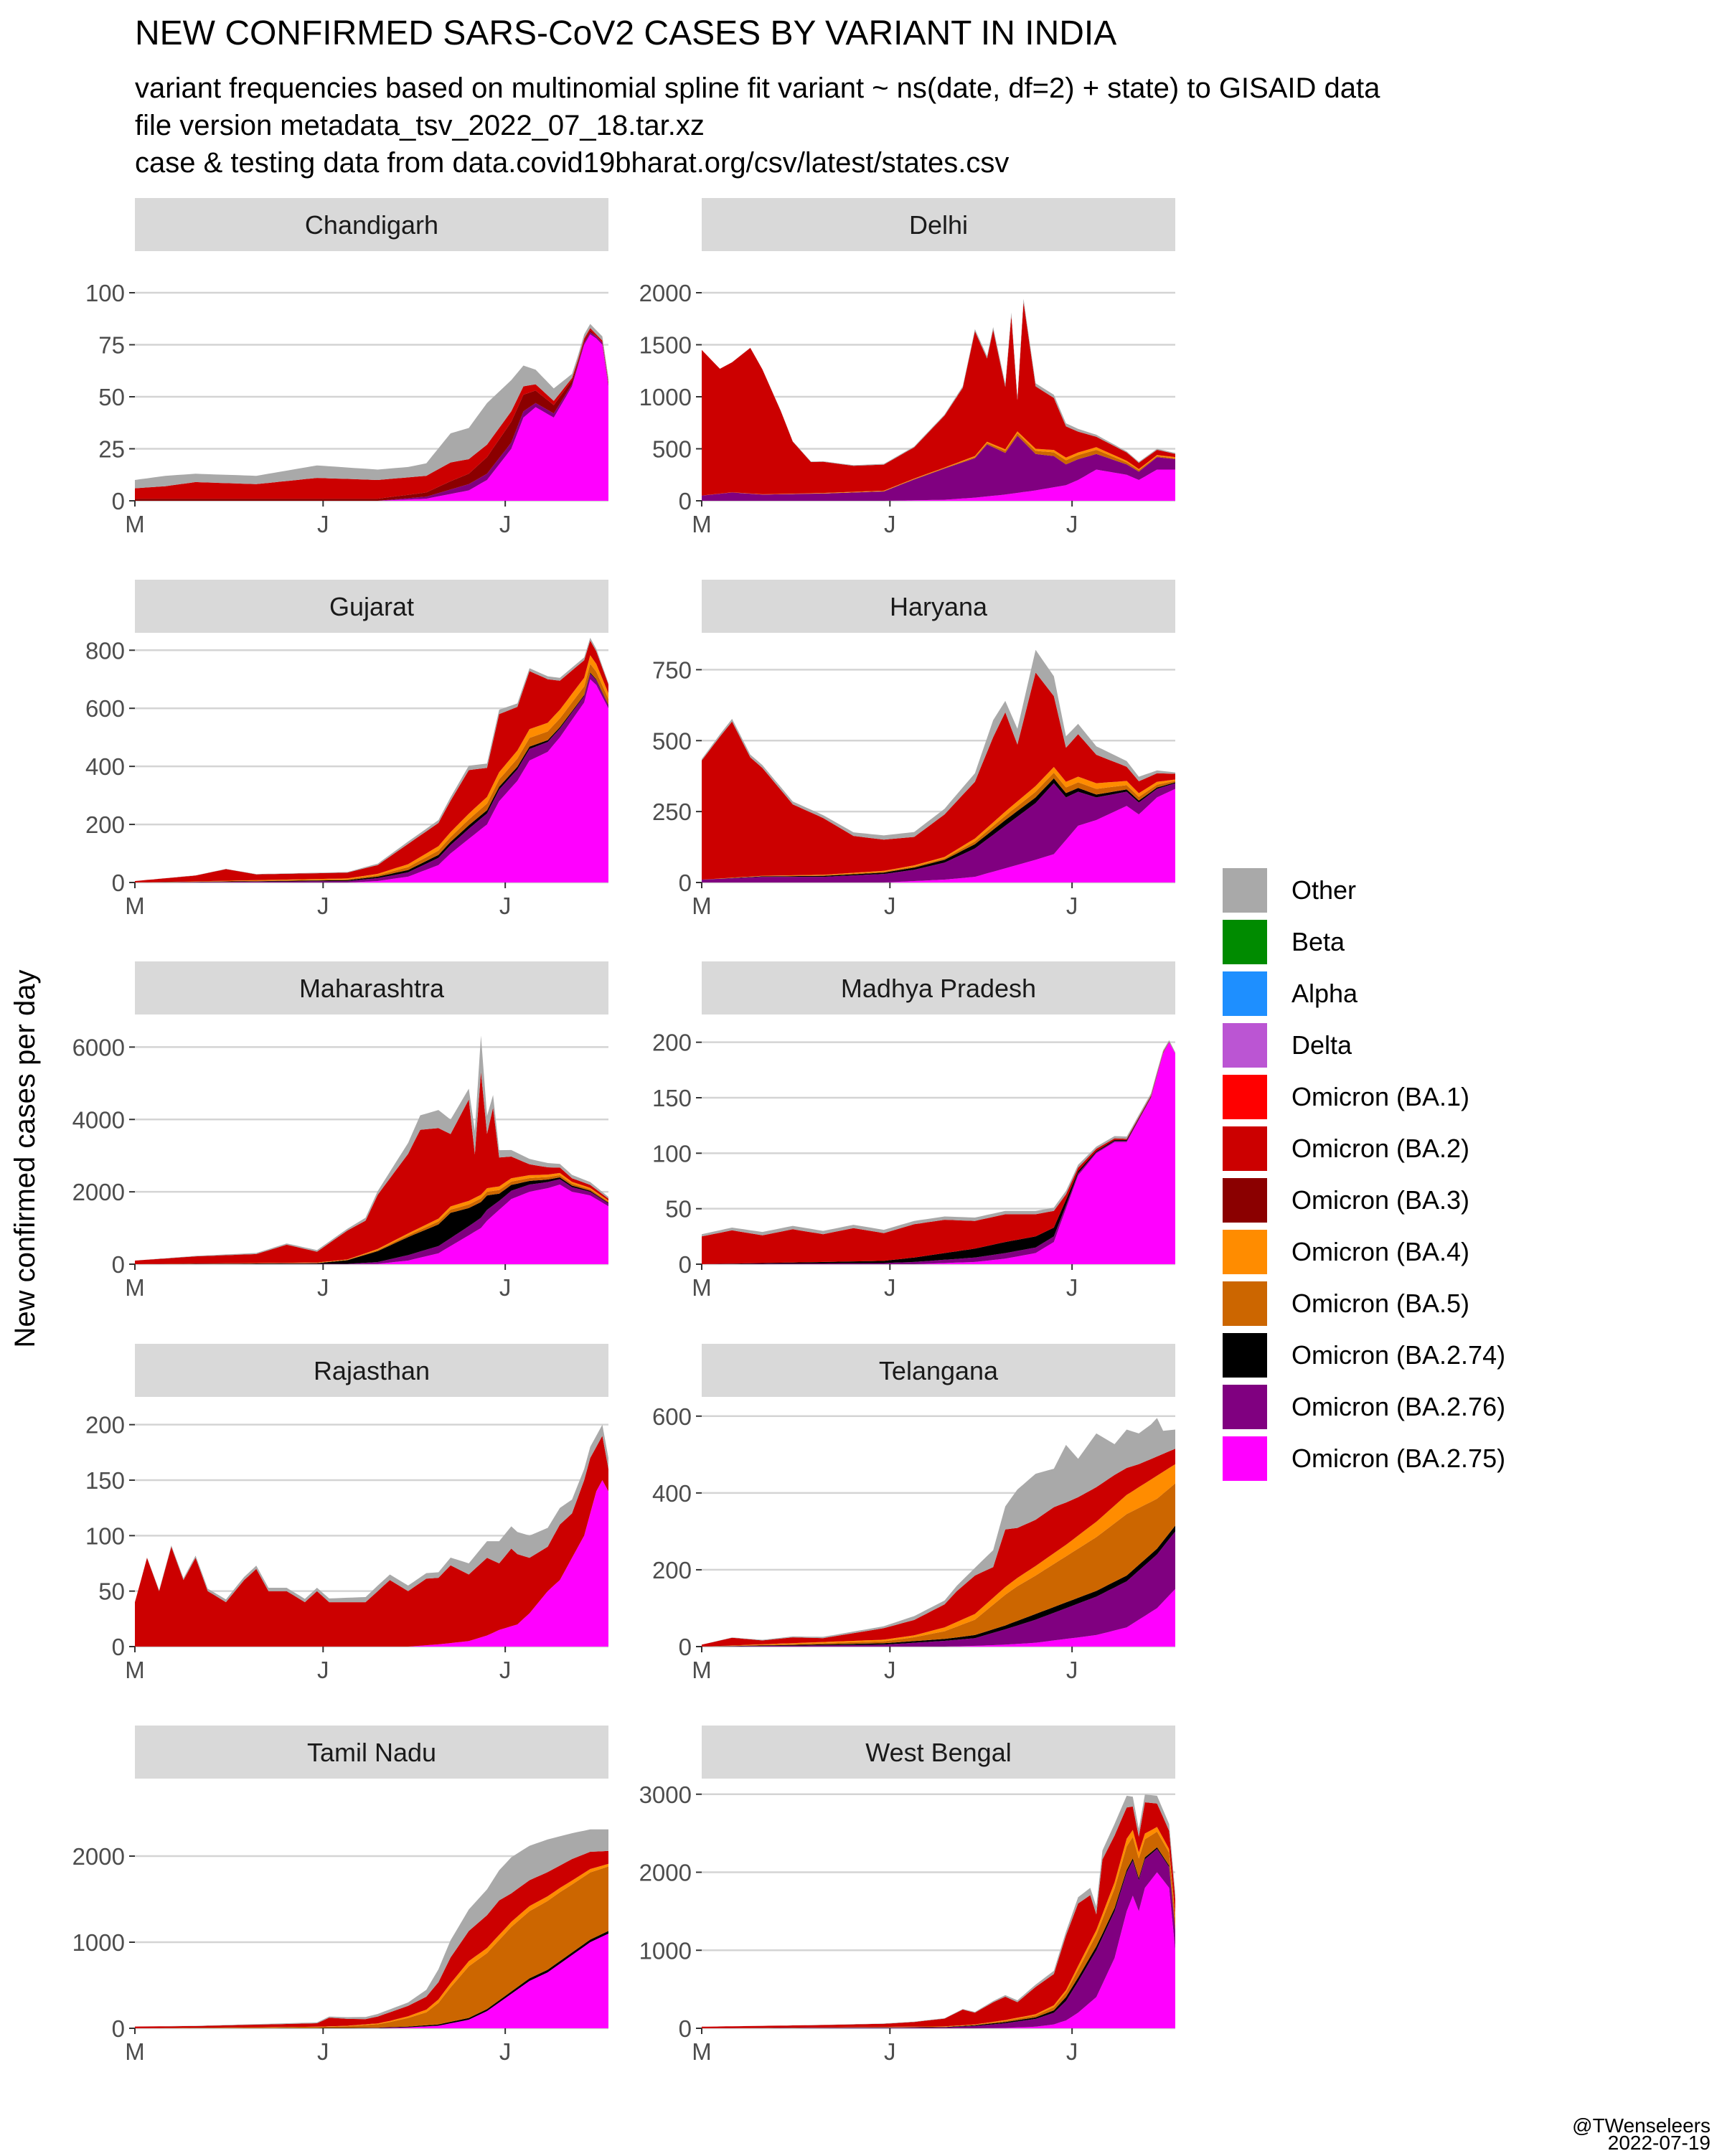  What do you see at coordinates (1346, 1148) in the screenshot?
I see `legend-item-omicron-ba-2: Omicron (BA.2)` at bounding box center [1346, 1148].